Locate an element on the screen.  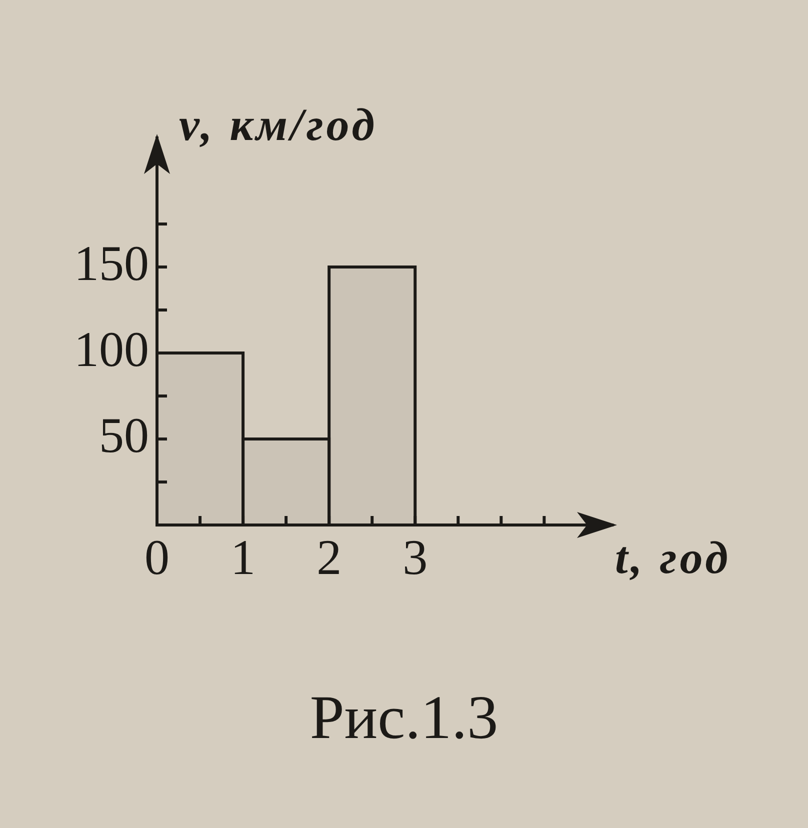
y-axis-title: v, км/год is located at coordinates (278, 124).